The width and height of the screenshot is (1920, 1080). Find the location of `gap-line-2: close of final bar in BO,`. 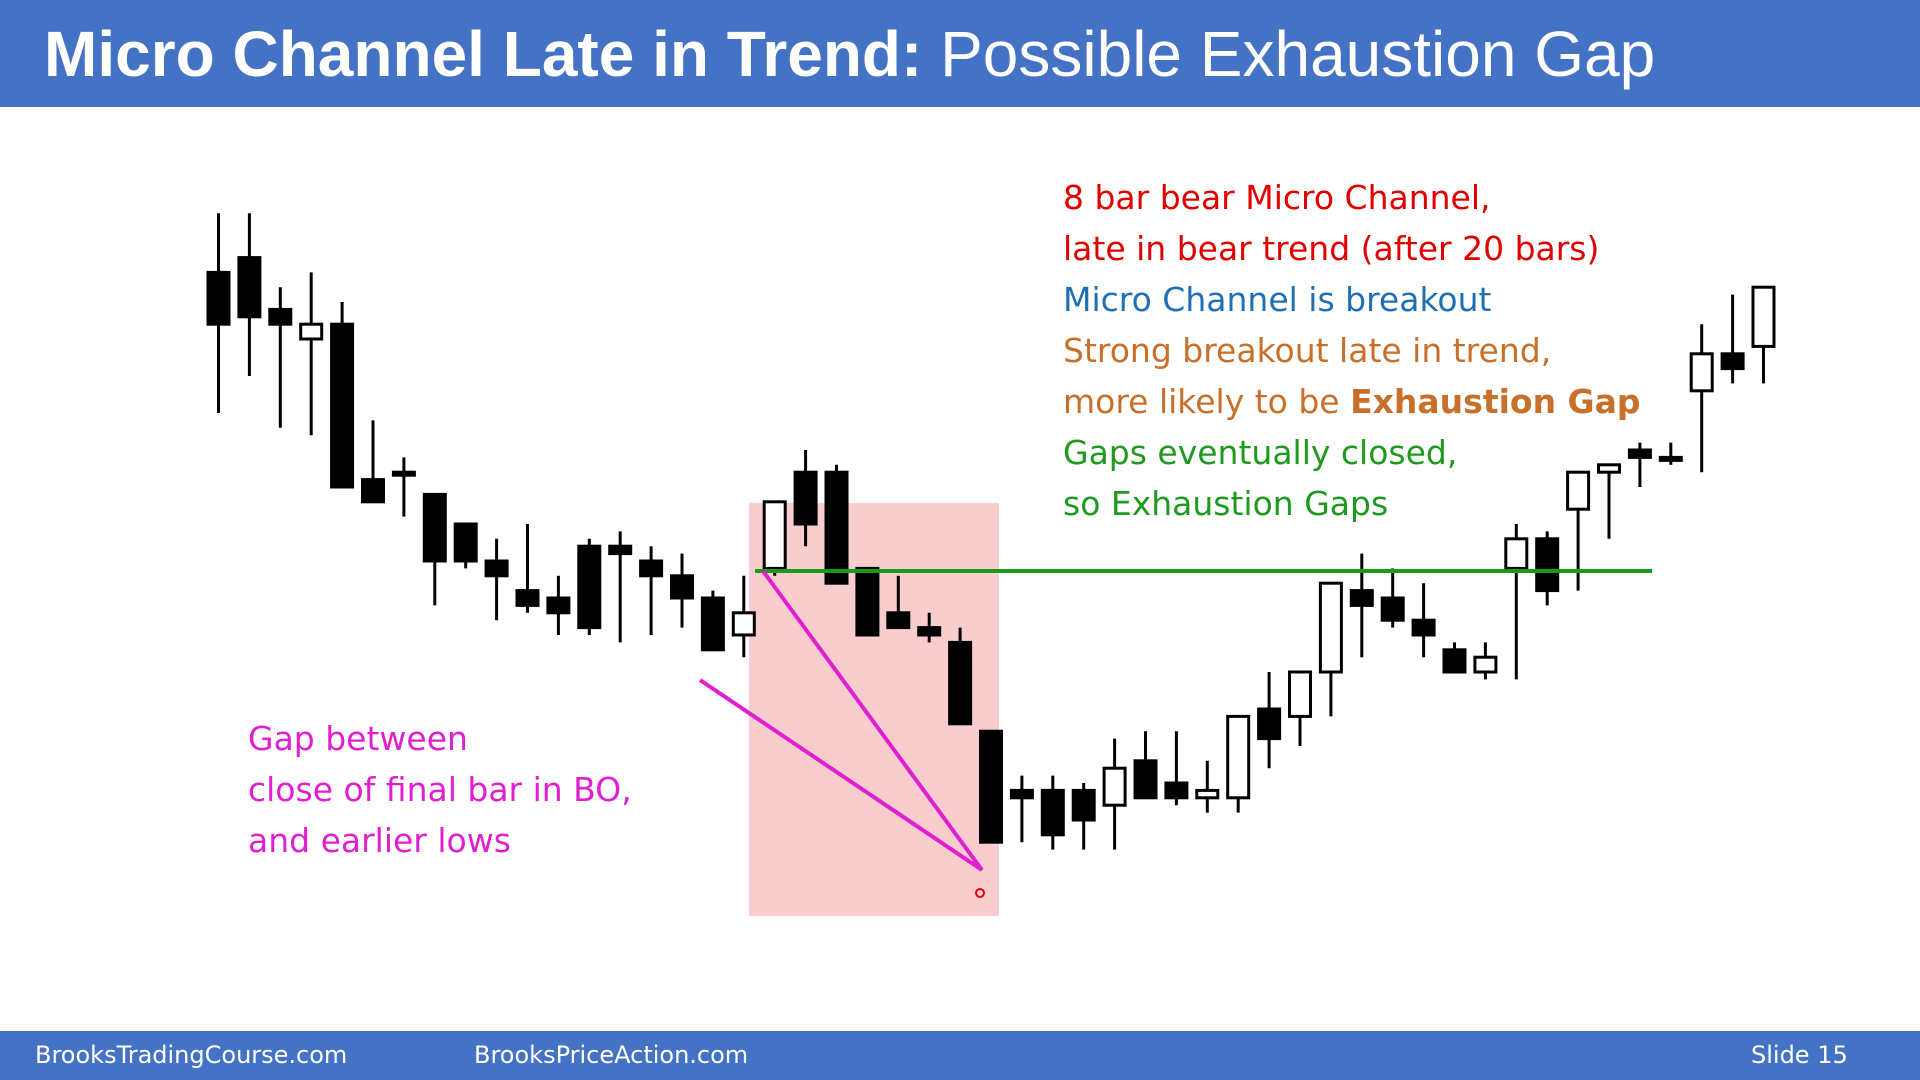

gap-line-2: close of final bar in BO, is located at coordinates (440, 789).